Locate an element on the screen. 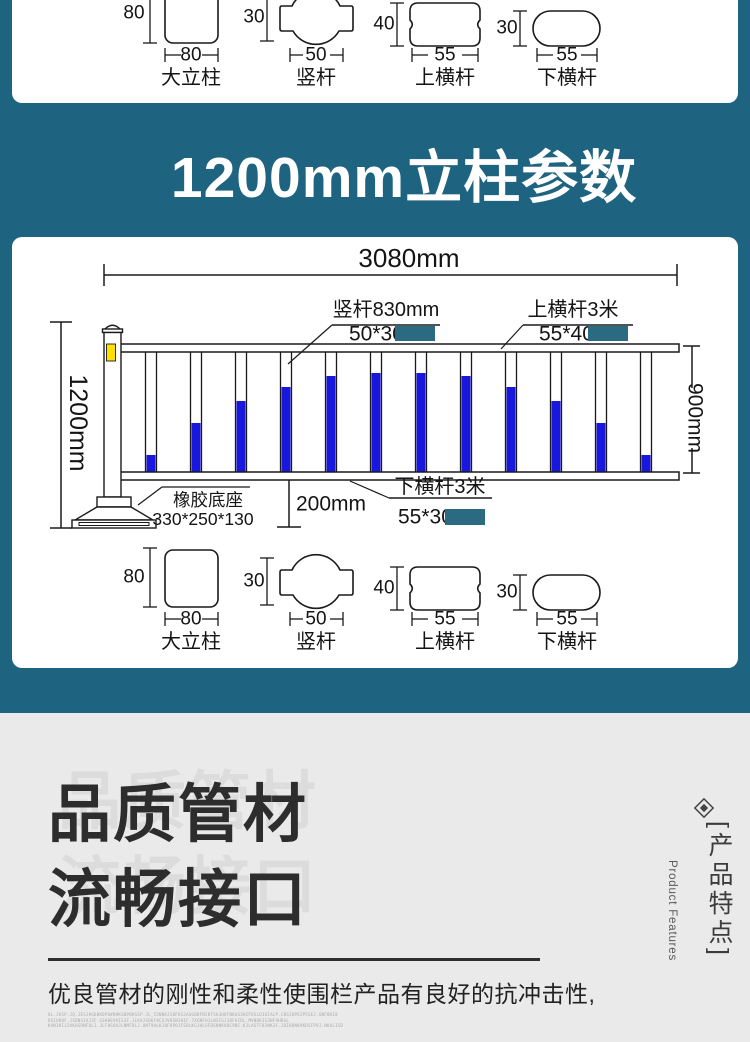 Image resolution: width=750 pixels, height=1042 pixels. callout-vertical-bar: 竖杆830mm 50*30 is located at coordinates (363, 331).